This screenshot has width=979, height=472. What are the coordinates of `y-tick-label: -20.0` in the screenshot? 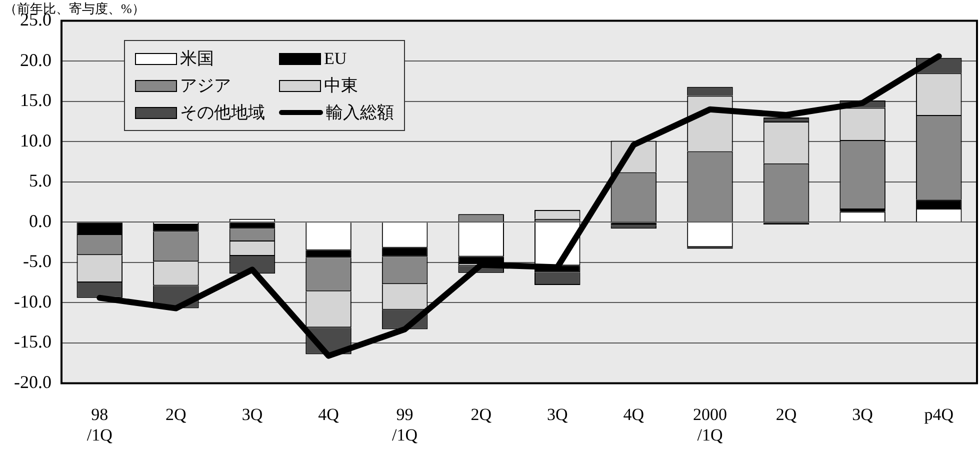 It's located at (33, 382).